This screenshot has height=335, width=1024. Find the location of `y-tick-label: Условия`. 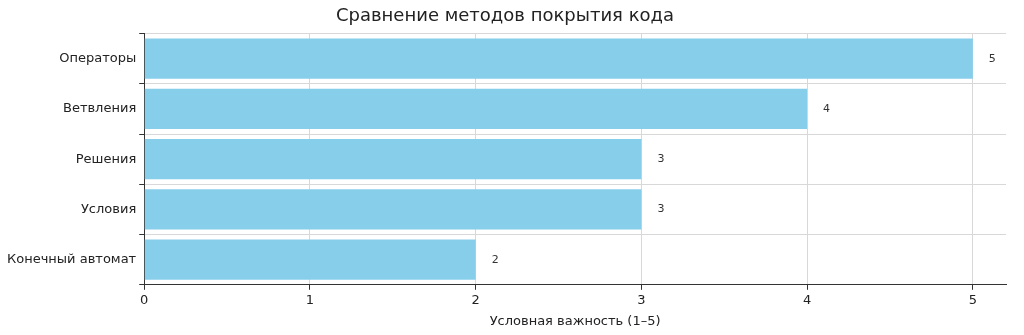

y-tick-label: Условия is located at coordinates (108, 208).